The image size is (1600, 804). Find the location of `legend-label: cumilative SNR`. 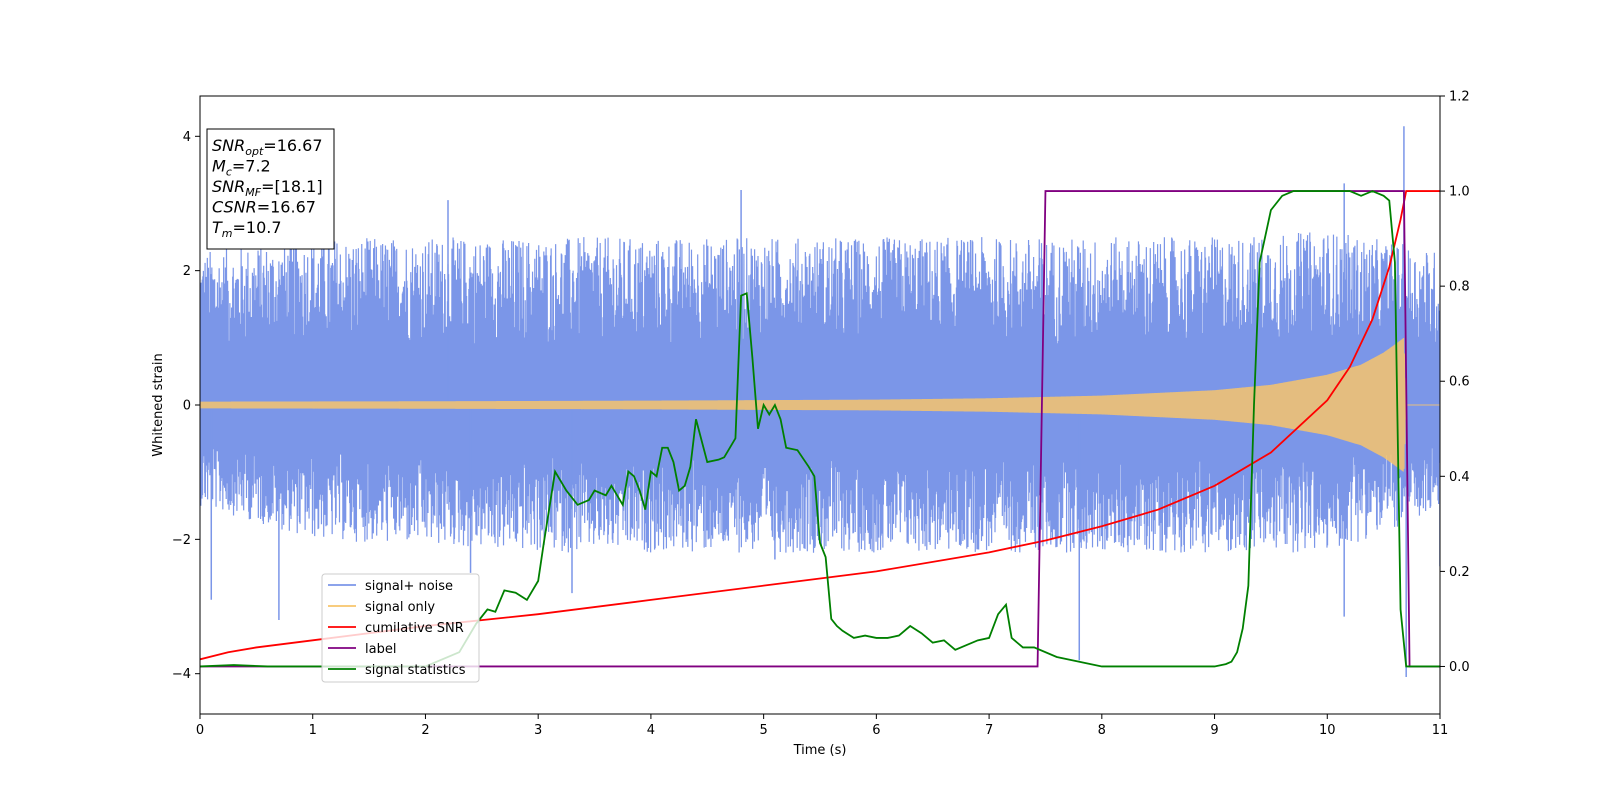

legend-label: cumilative SNR is located at coordinates (414, 628).